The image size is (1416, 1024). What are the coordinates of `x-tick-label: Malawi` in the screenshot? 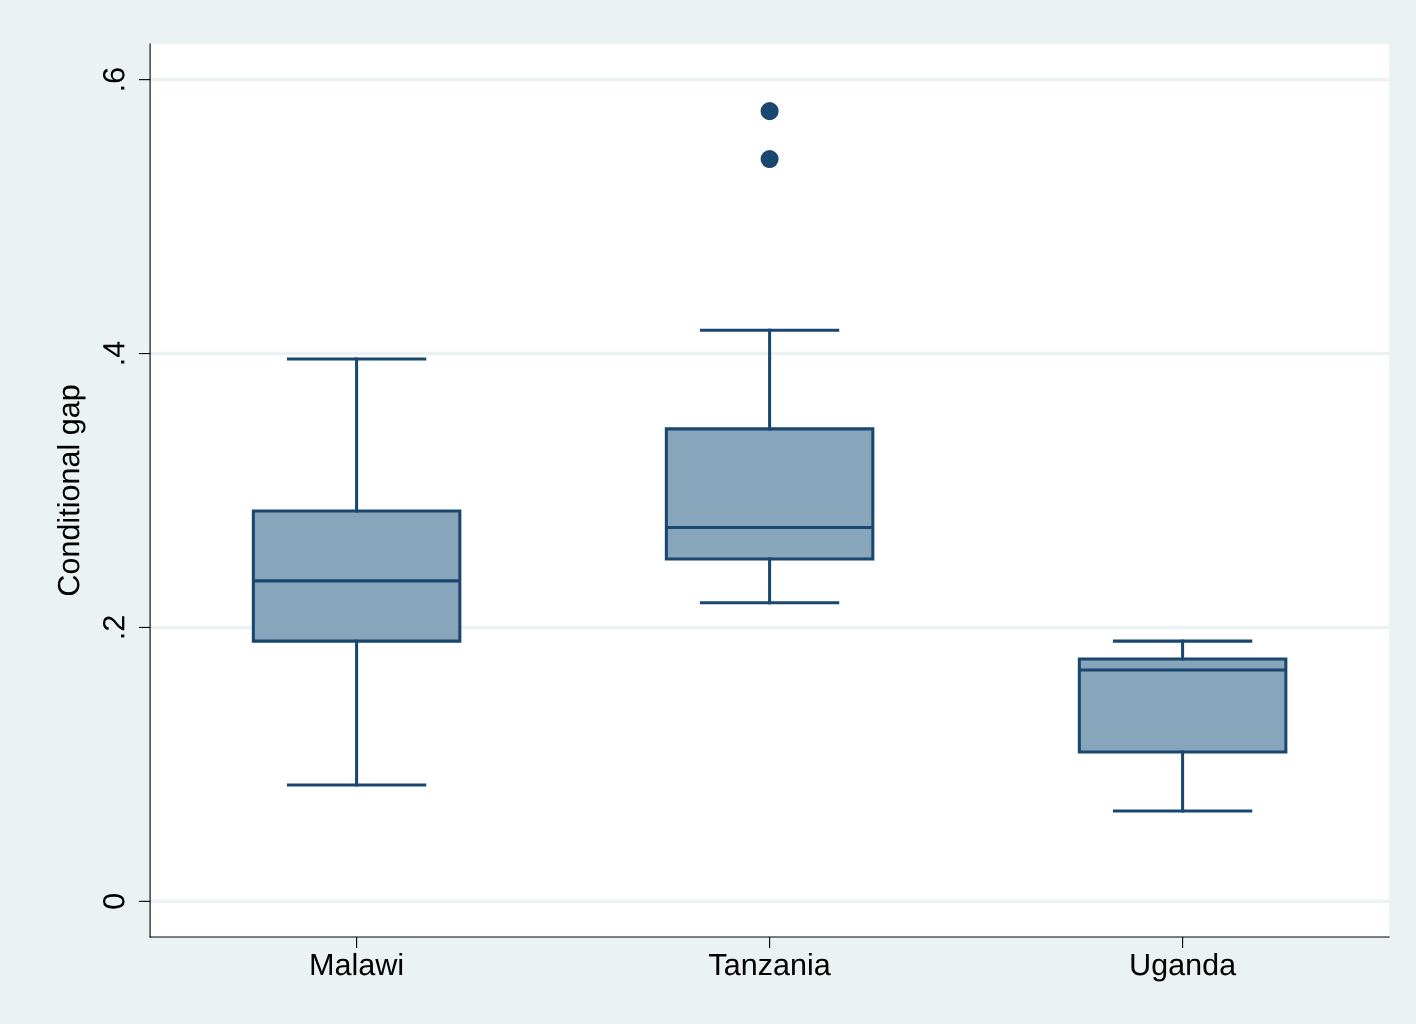 It's located at (357, 964).